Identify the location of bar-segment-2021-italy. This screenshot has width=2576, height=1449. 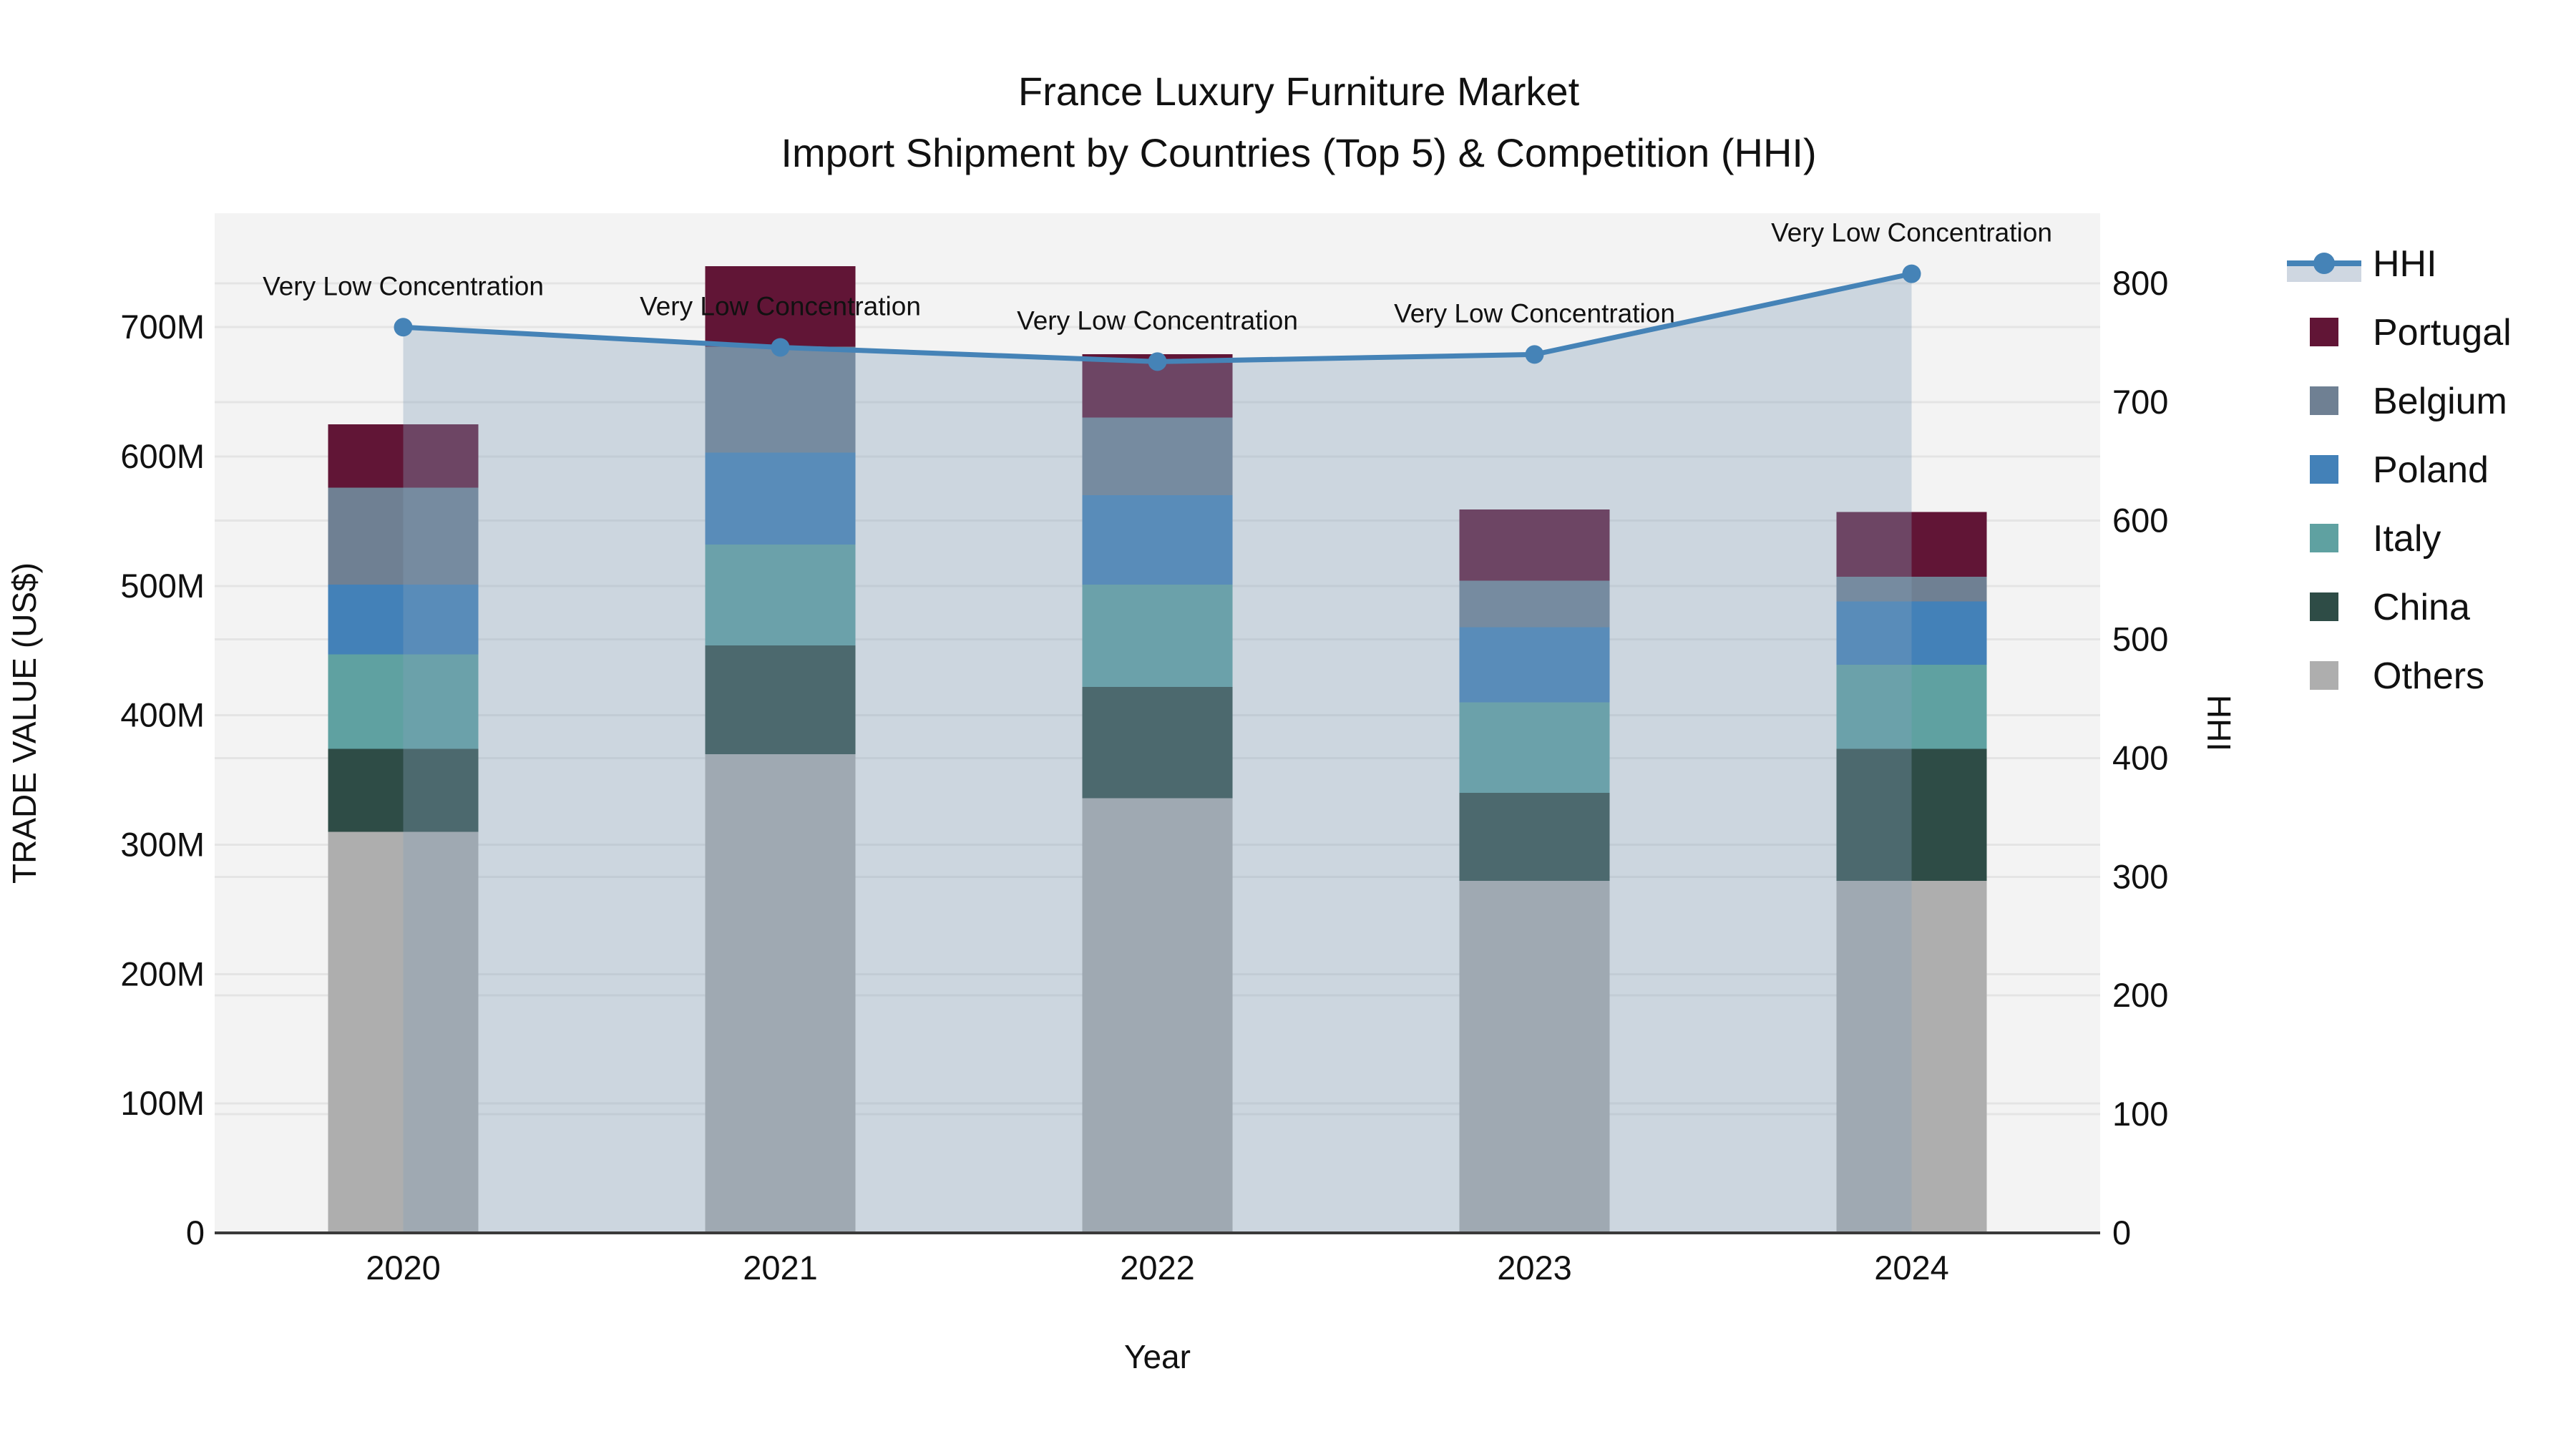
(780, 594).